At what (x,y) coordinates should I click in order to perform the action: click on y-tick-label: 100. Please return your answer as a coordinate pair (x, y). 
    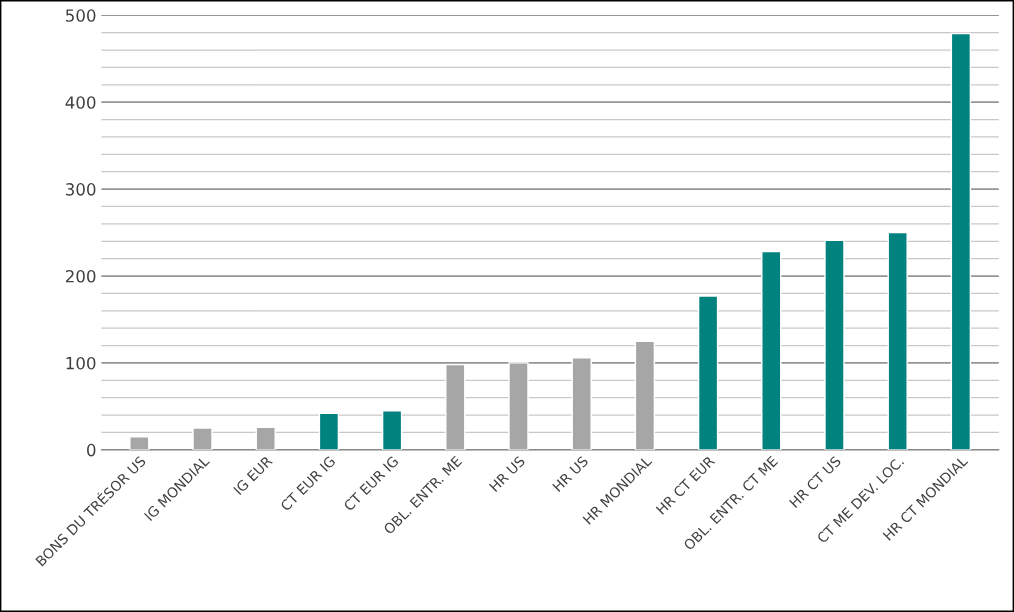
    Looking at the image, I should click on (81, 363).